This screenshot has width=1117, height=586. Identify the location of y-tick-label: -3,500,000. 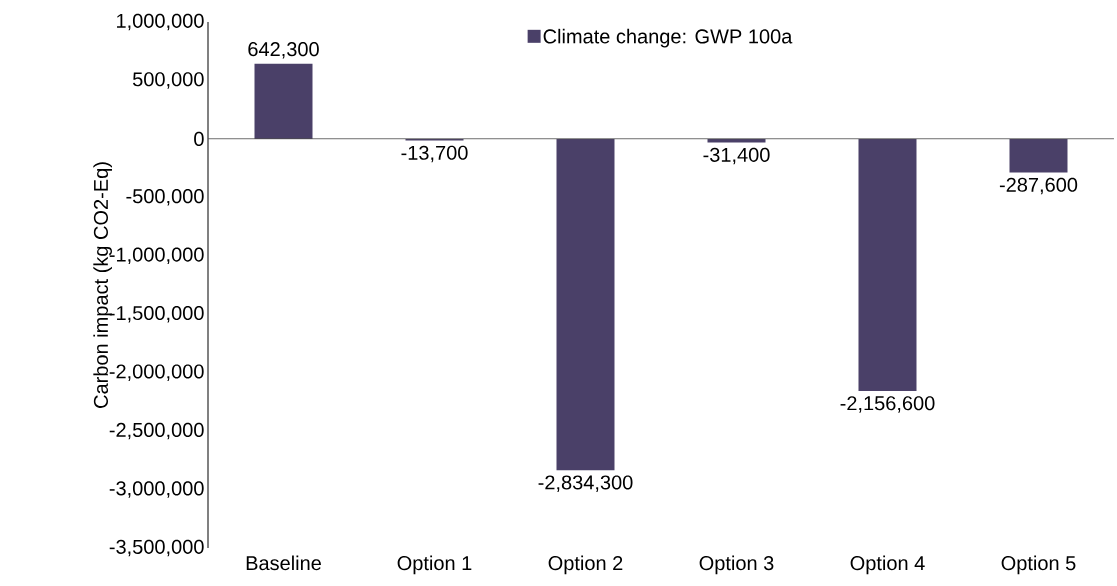
(156, 548).